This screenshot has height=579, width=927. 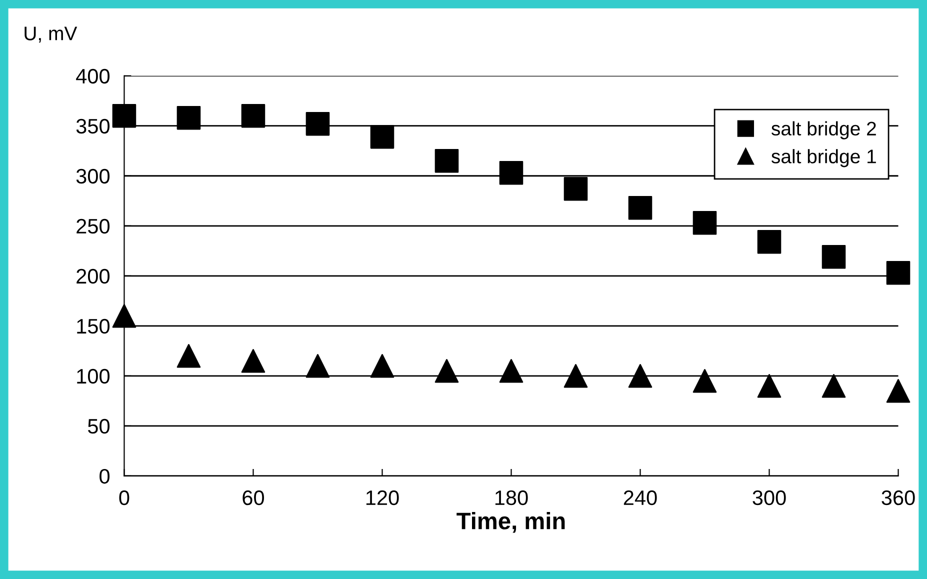 I want to click on y-tick-label: 100, so click(x=93, y=376).